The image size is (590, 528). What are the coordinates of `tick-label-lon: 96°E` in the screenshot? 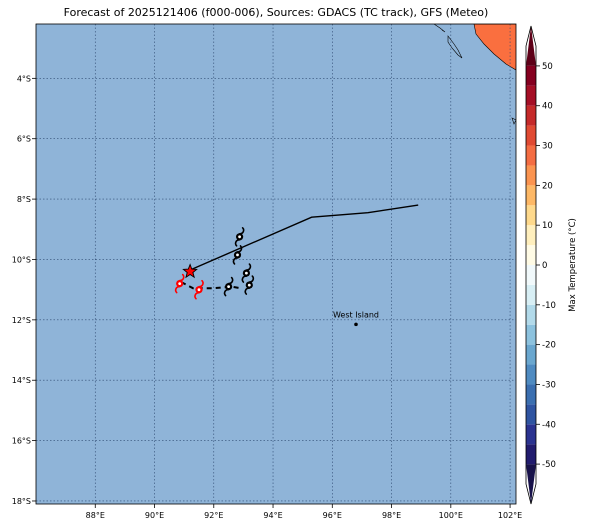 It's located at (332, 515).